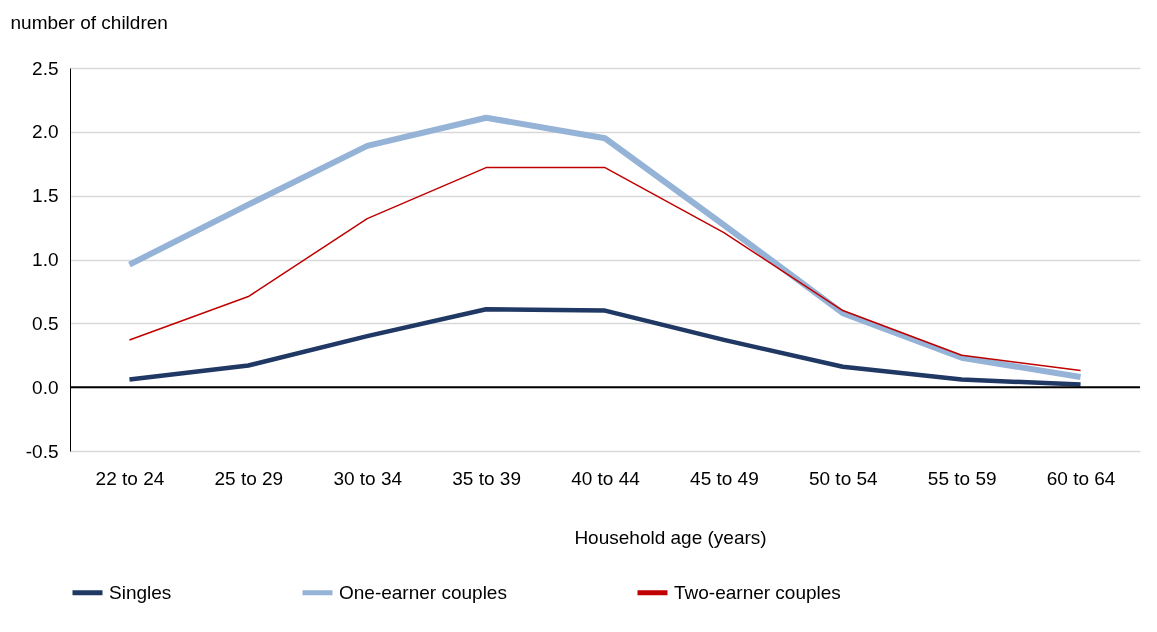 The height and width of the screenshot is (632, 1157). I want to click on x-tick-label: 35 to 39, so click(486, 478).